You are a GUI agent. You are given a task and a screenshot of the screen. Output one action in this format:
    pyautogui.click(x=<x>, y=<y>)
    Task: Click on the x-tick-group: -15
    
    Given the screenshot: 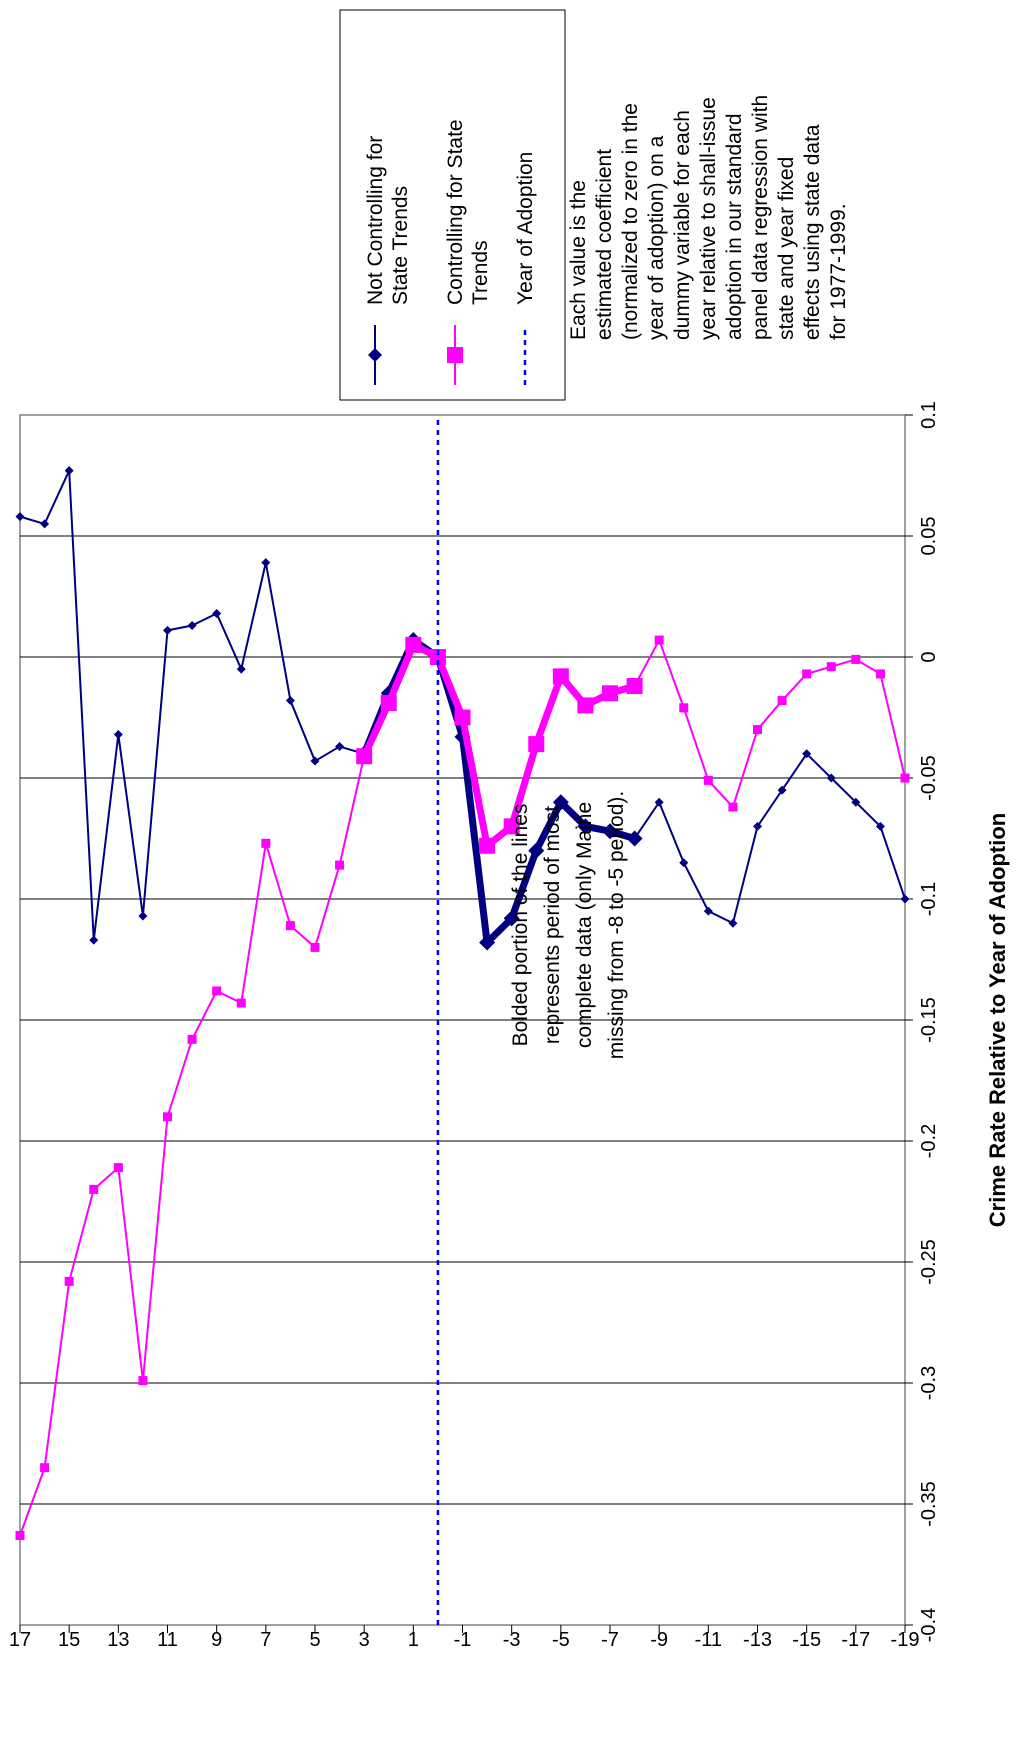 What is the action you would take?
    pyautogui.click(x=806, y=1640)
    